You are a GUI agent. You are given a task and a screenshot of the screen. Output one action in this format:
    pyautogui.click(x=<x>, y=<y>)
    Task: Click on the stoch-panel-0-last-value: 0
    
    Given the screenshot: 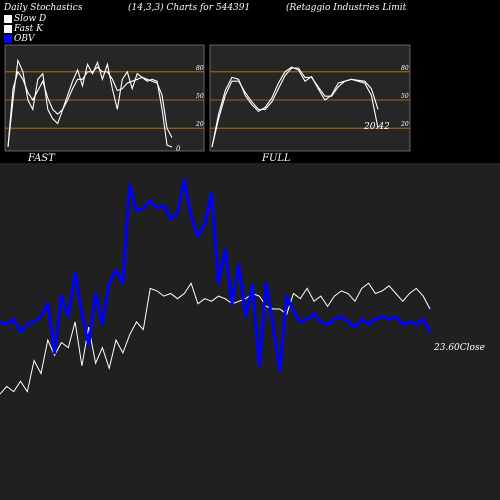 What is the action you would take?
    pyautogui.click(x=178, y=149)
    